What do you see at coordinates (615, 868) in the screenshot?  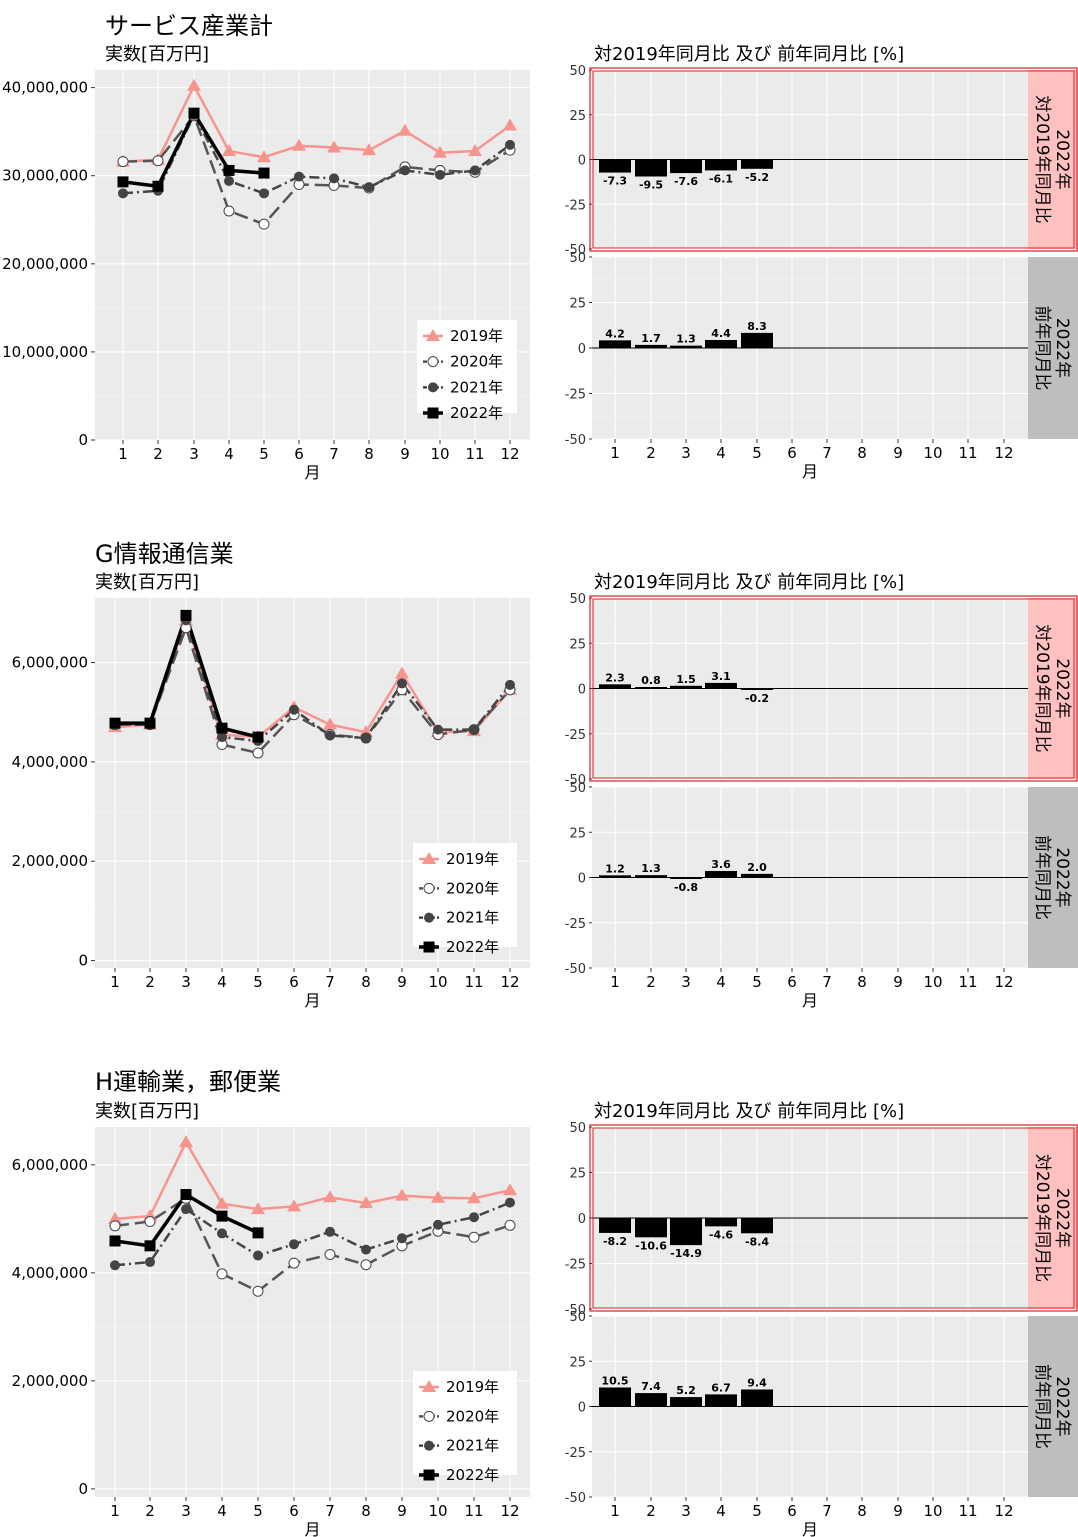 I see `bar-value-label: 1.2` at bounding box center [615, 868].